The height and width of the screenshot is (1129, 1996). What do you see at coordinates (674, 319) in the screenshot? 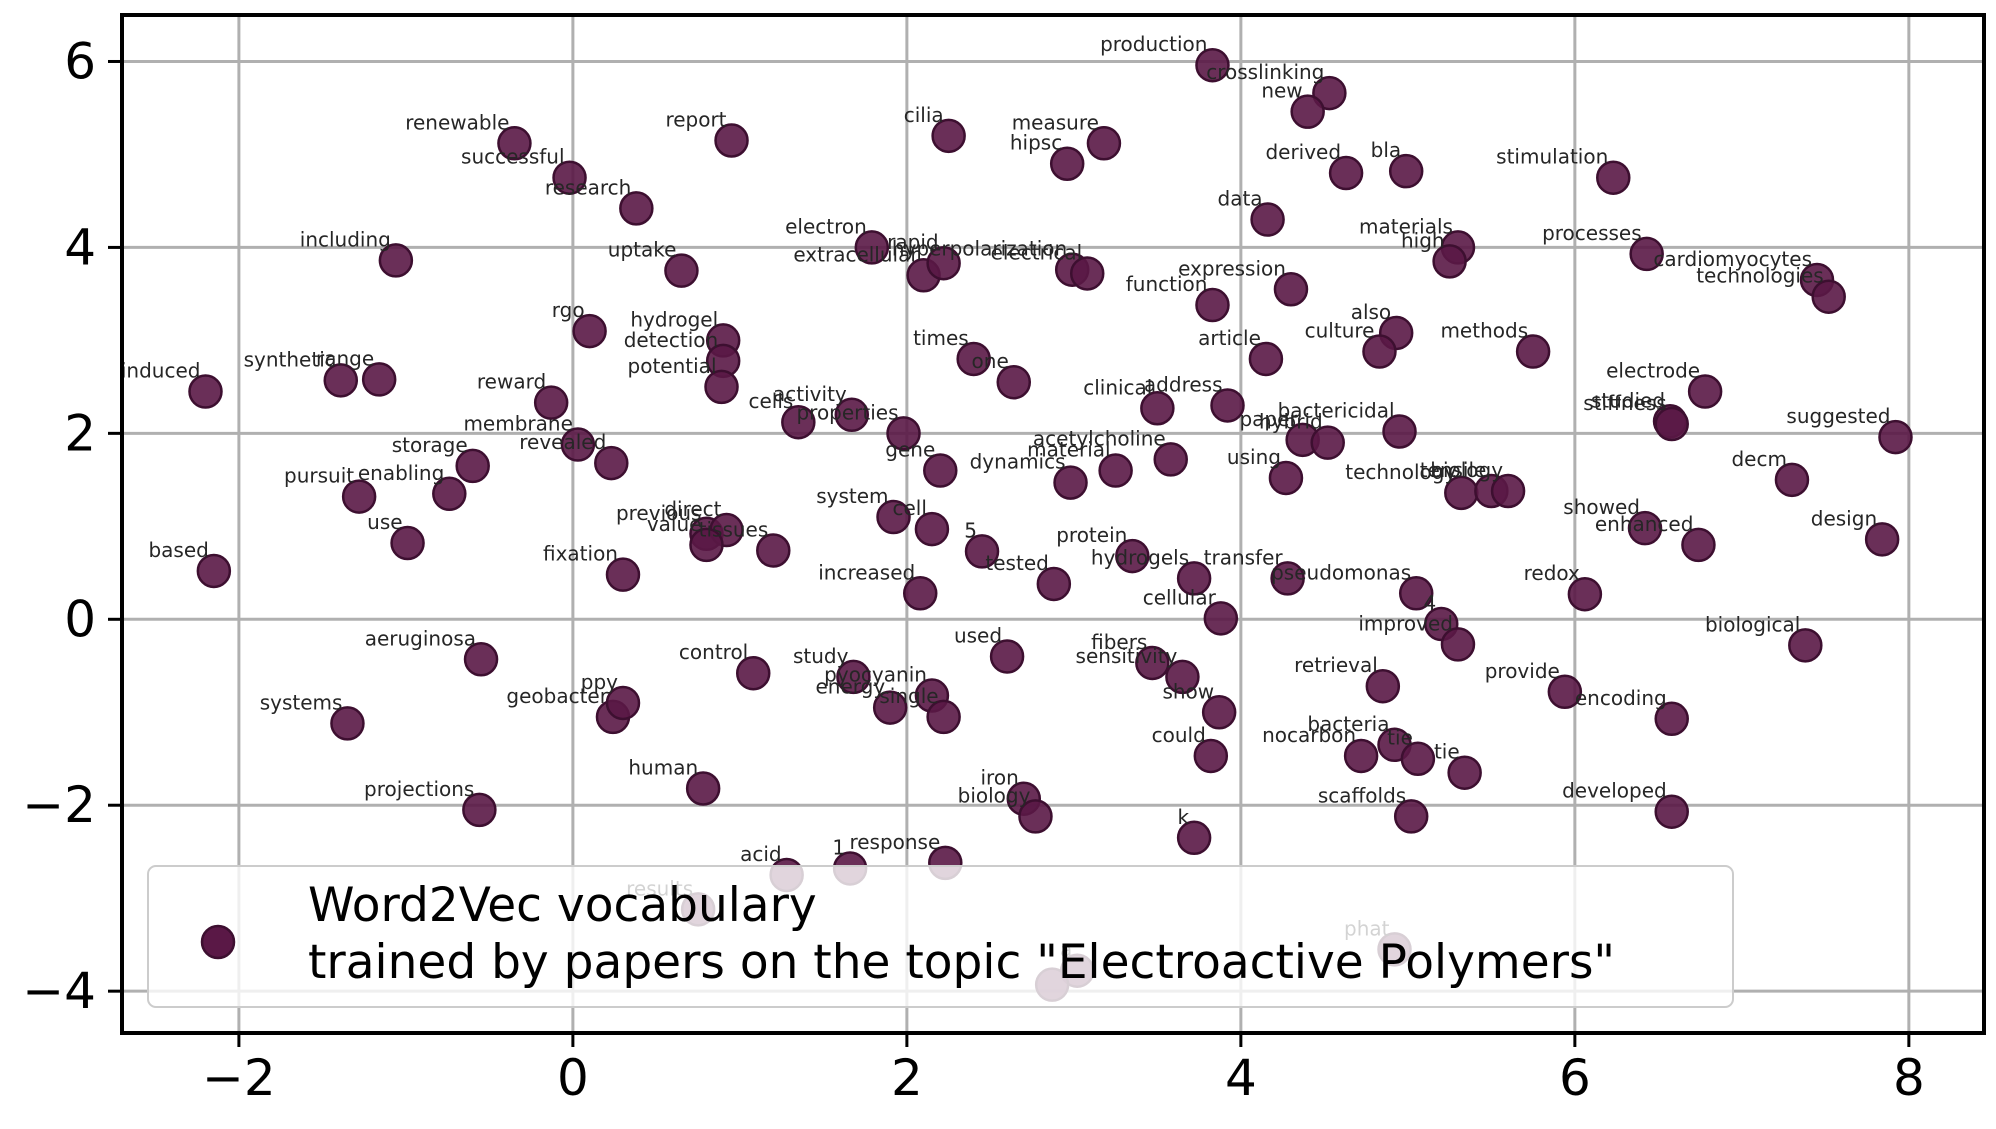
I see `point-label: hydrogel` at bounding box center [674, 319].